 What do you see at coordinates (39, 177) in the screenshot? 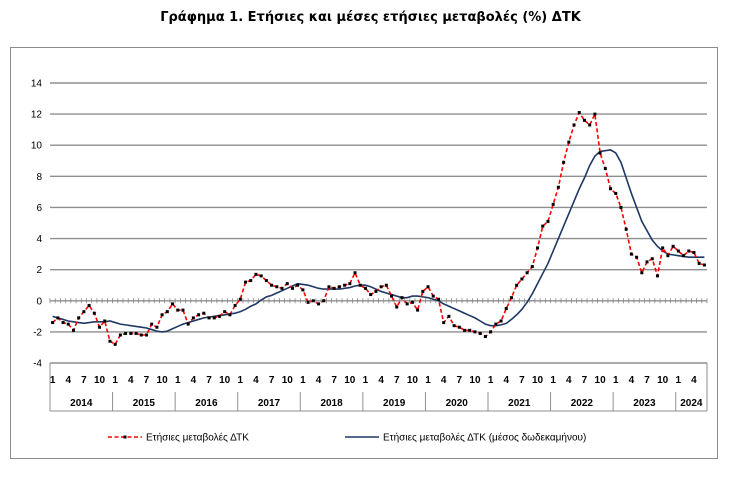
I see `y-tick-label: 8` at bounding box center [39, 177].